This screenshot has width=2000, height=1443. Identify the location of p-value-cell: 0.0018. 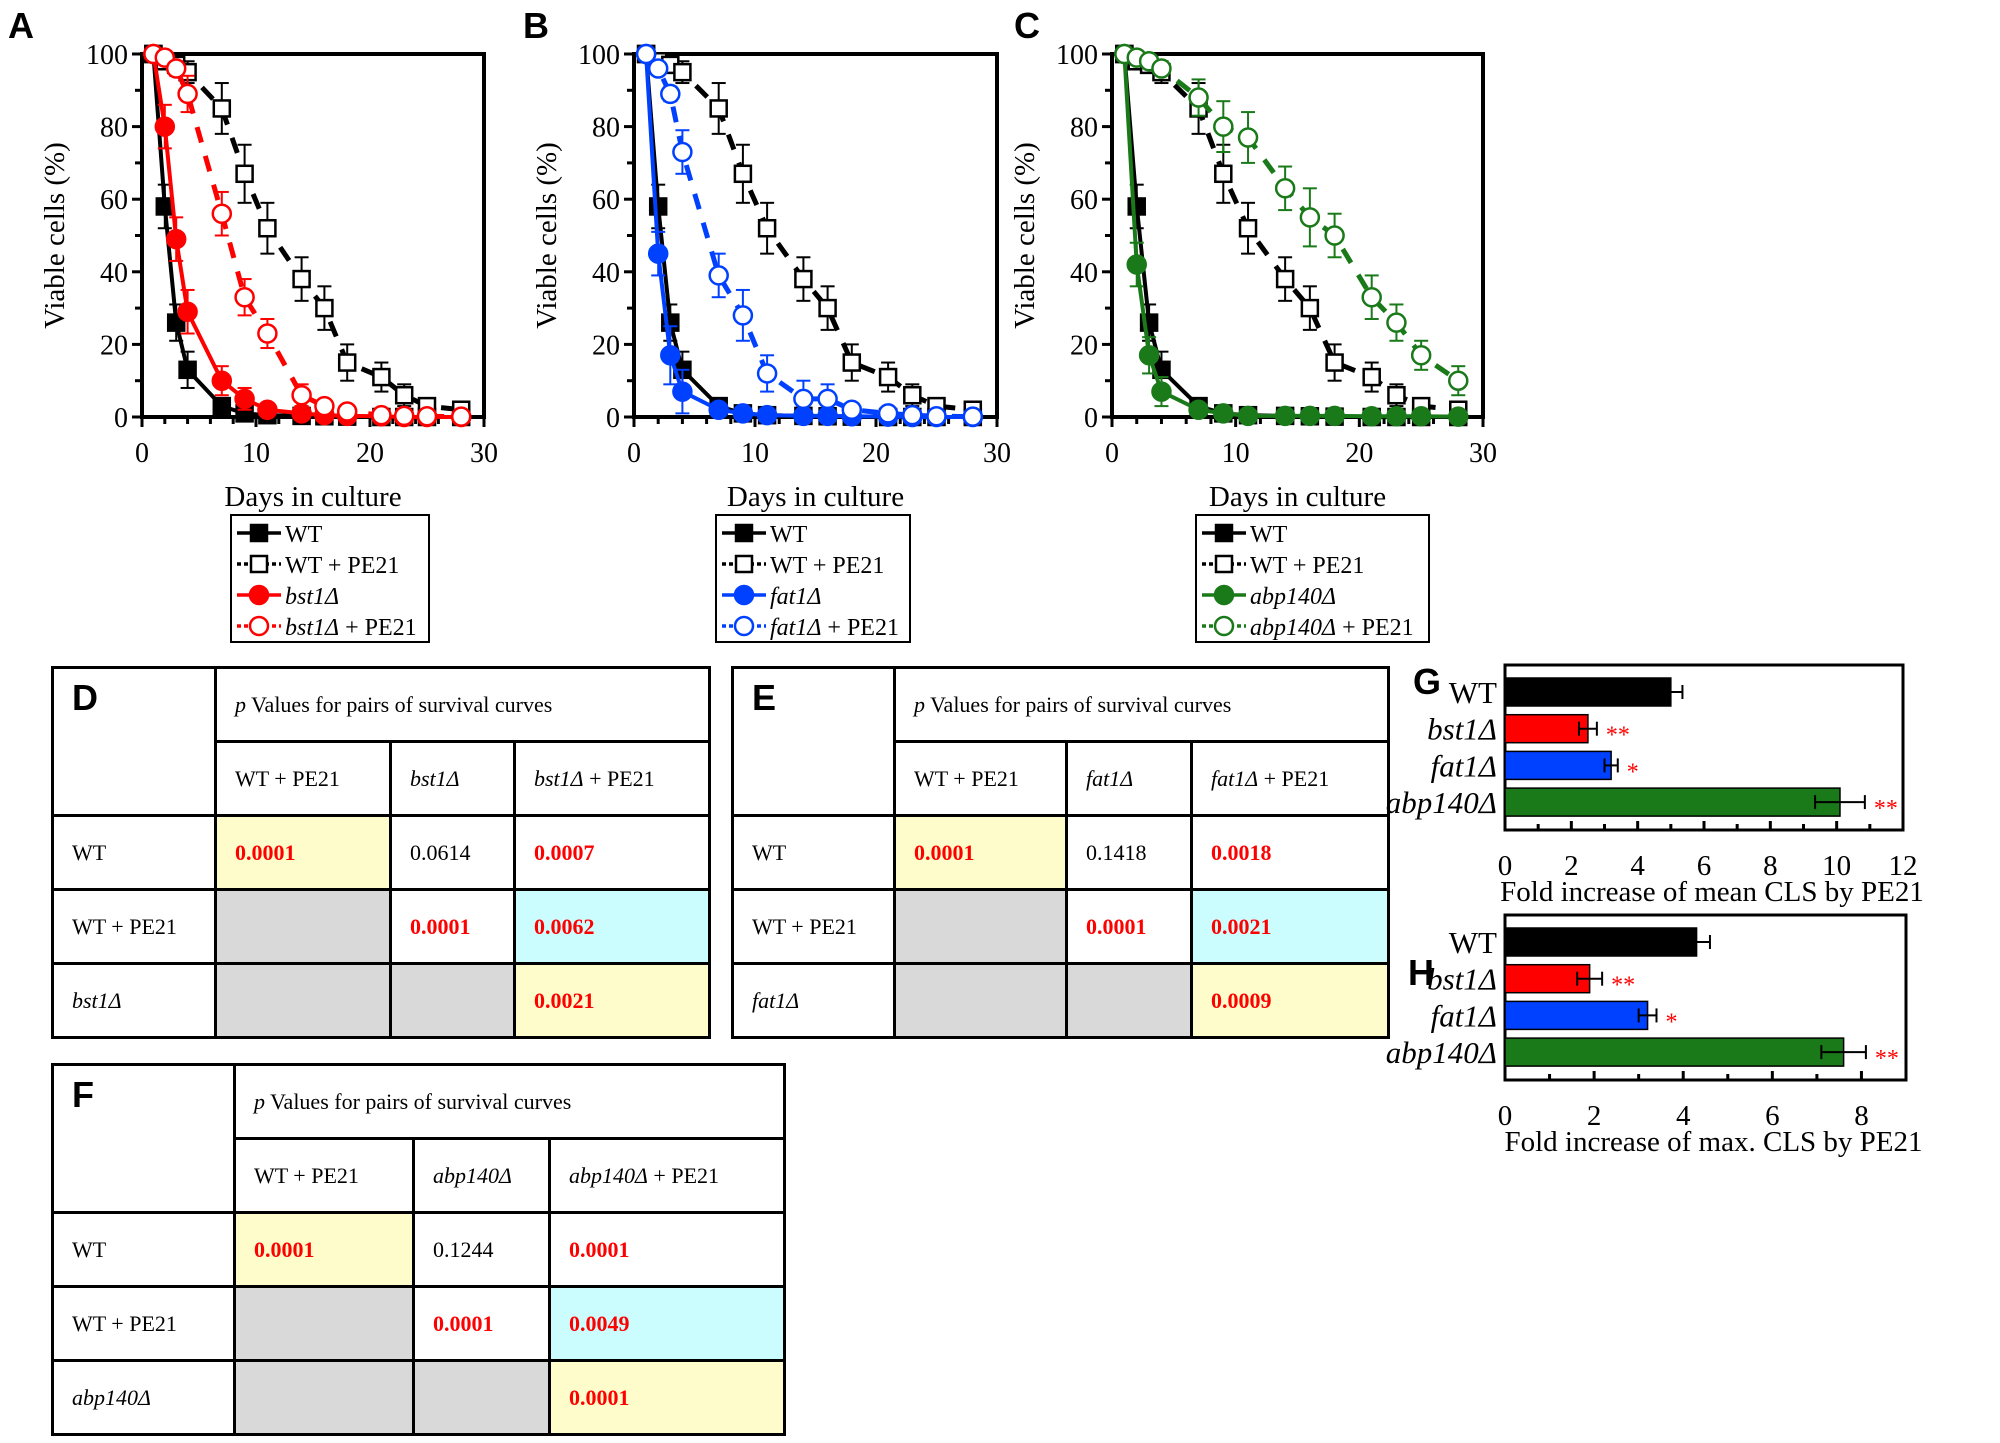
(1290, 852).